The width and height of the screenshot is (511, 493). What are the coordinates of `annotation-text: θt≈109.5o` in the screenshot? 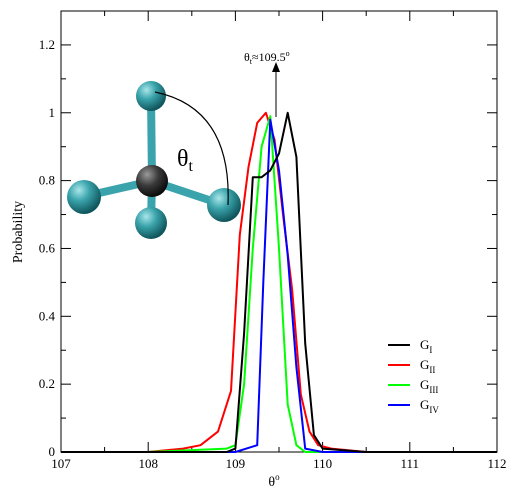 It's located at (267, 57).